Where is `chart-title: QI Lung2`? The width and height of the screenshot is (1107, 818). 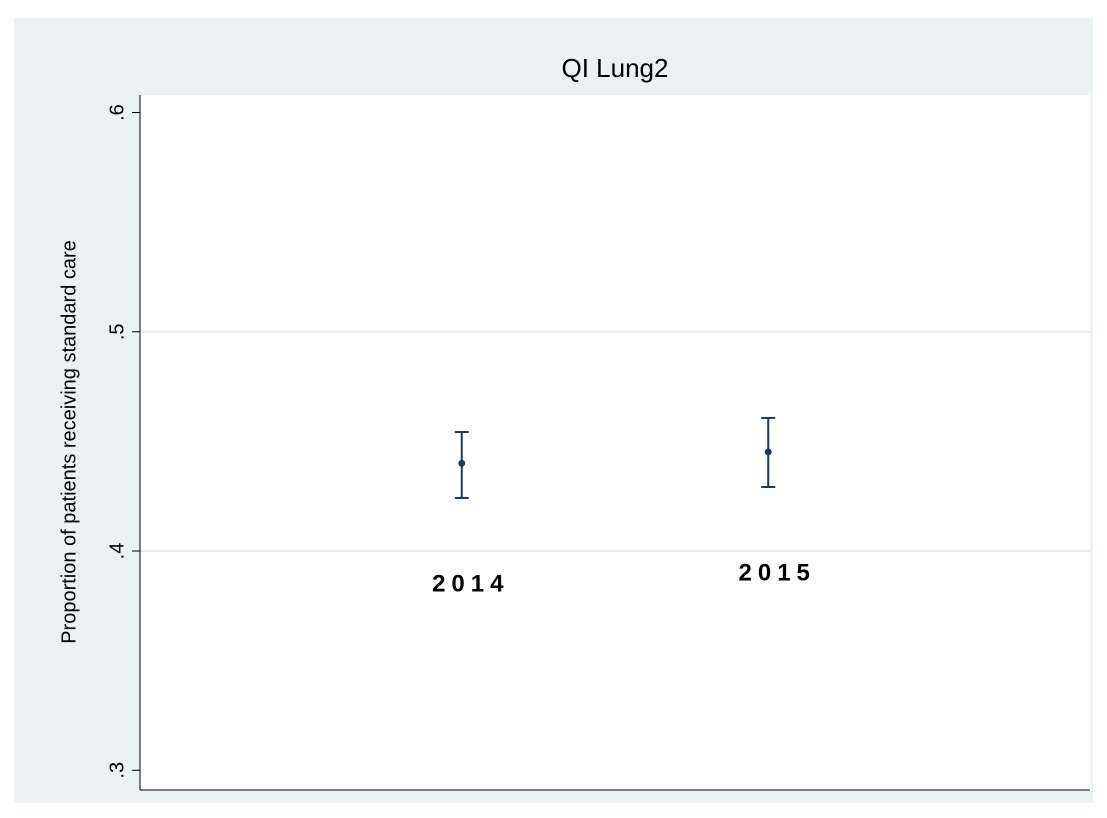 chart-title: QI Lung2 is located at coordinates (615, 68).